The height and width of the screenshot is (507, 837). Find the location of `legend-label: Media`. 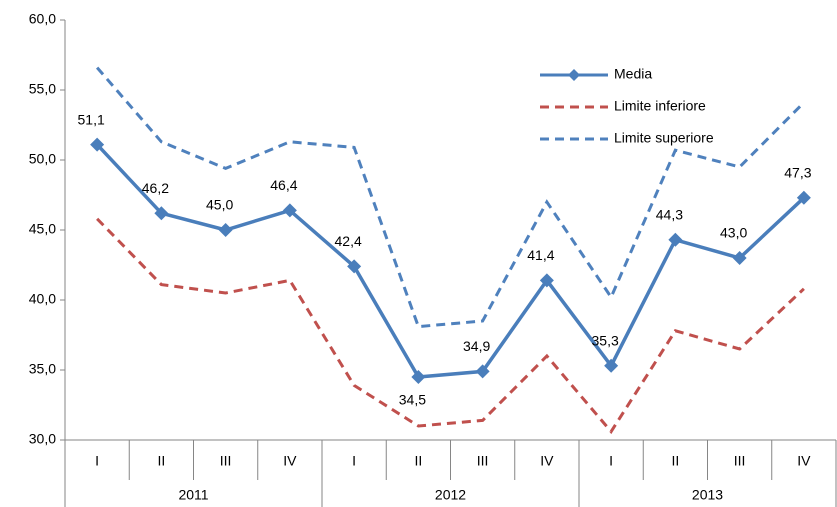

legend-label: Media is located at coordinates (633, 74).